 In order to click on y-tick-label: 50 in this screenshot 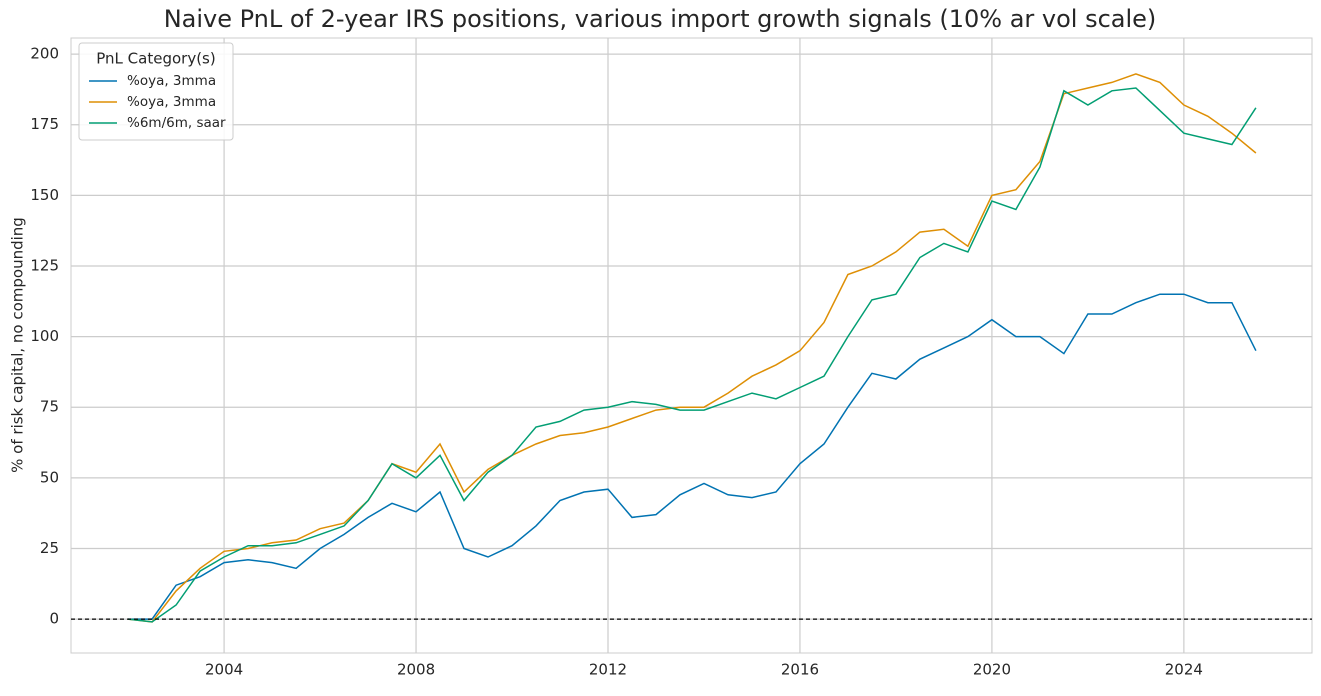, I will do `click(49, 477)`.